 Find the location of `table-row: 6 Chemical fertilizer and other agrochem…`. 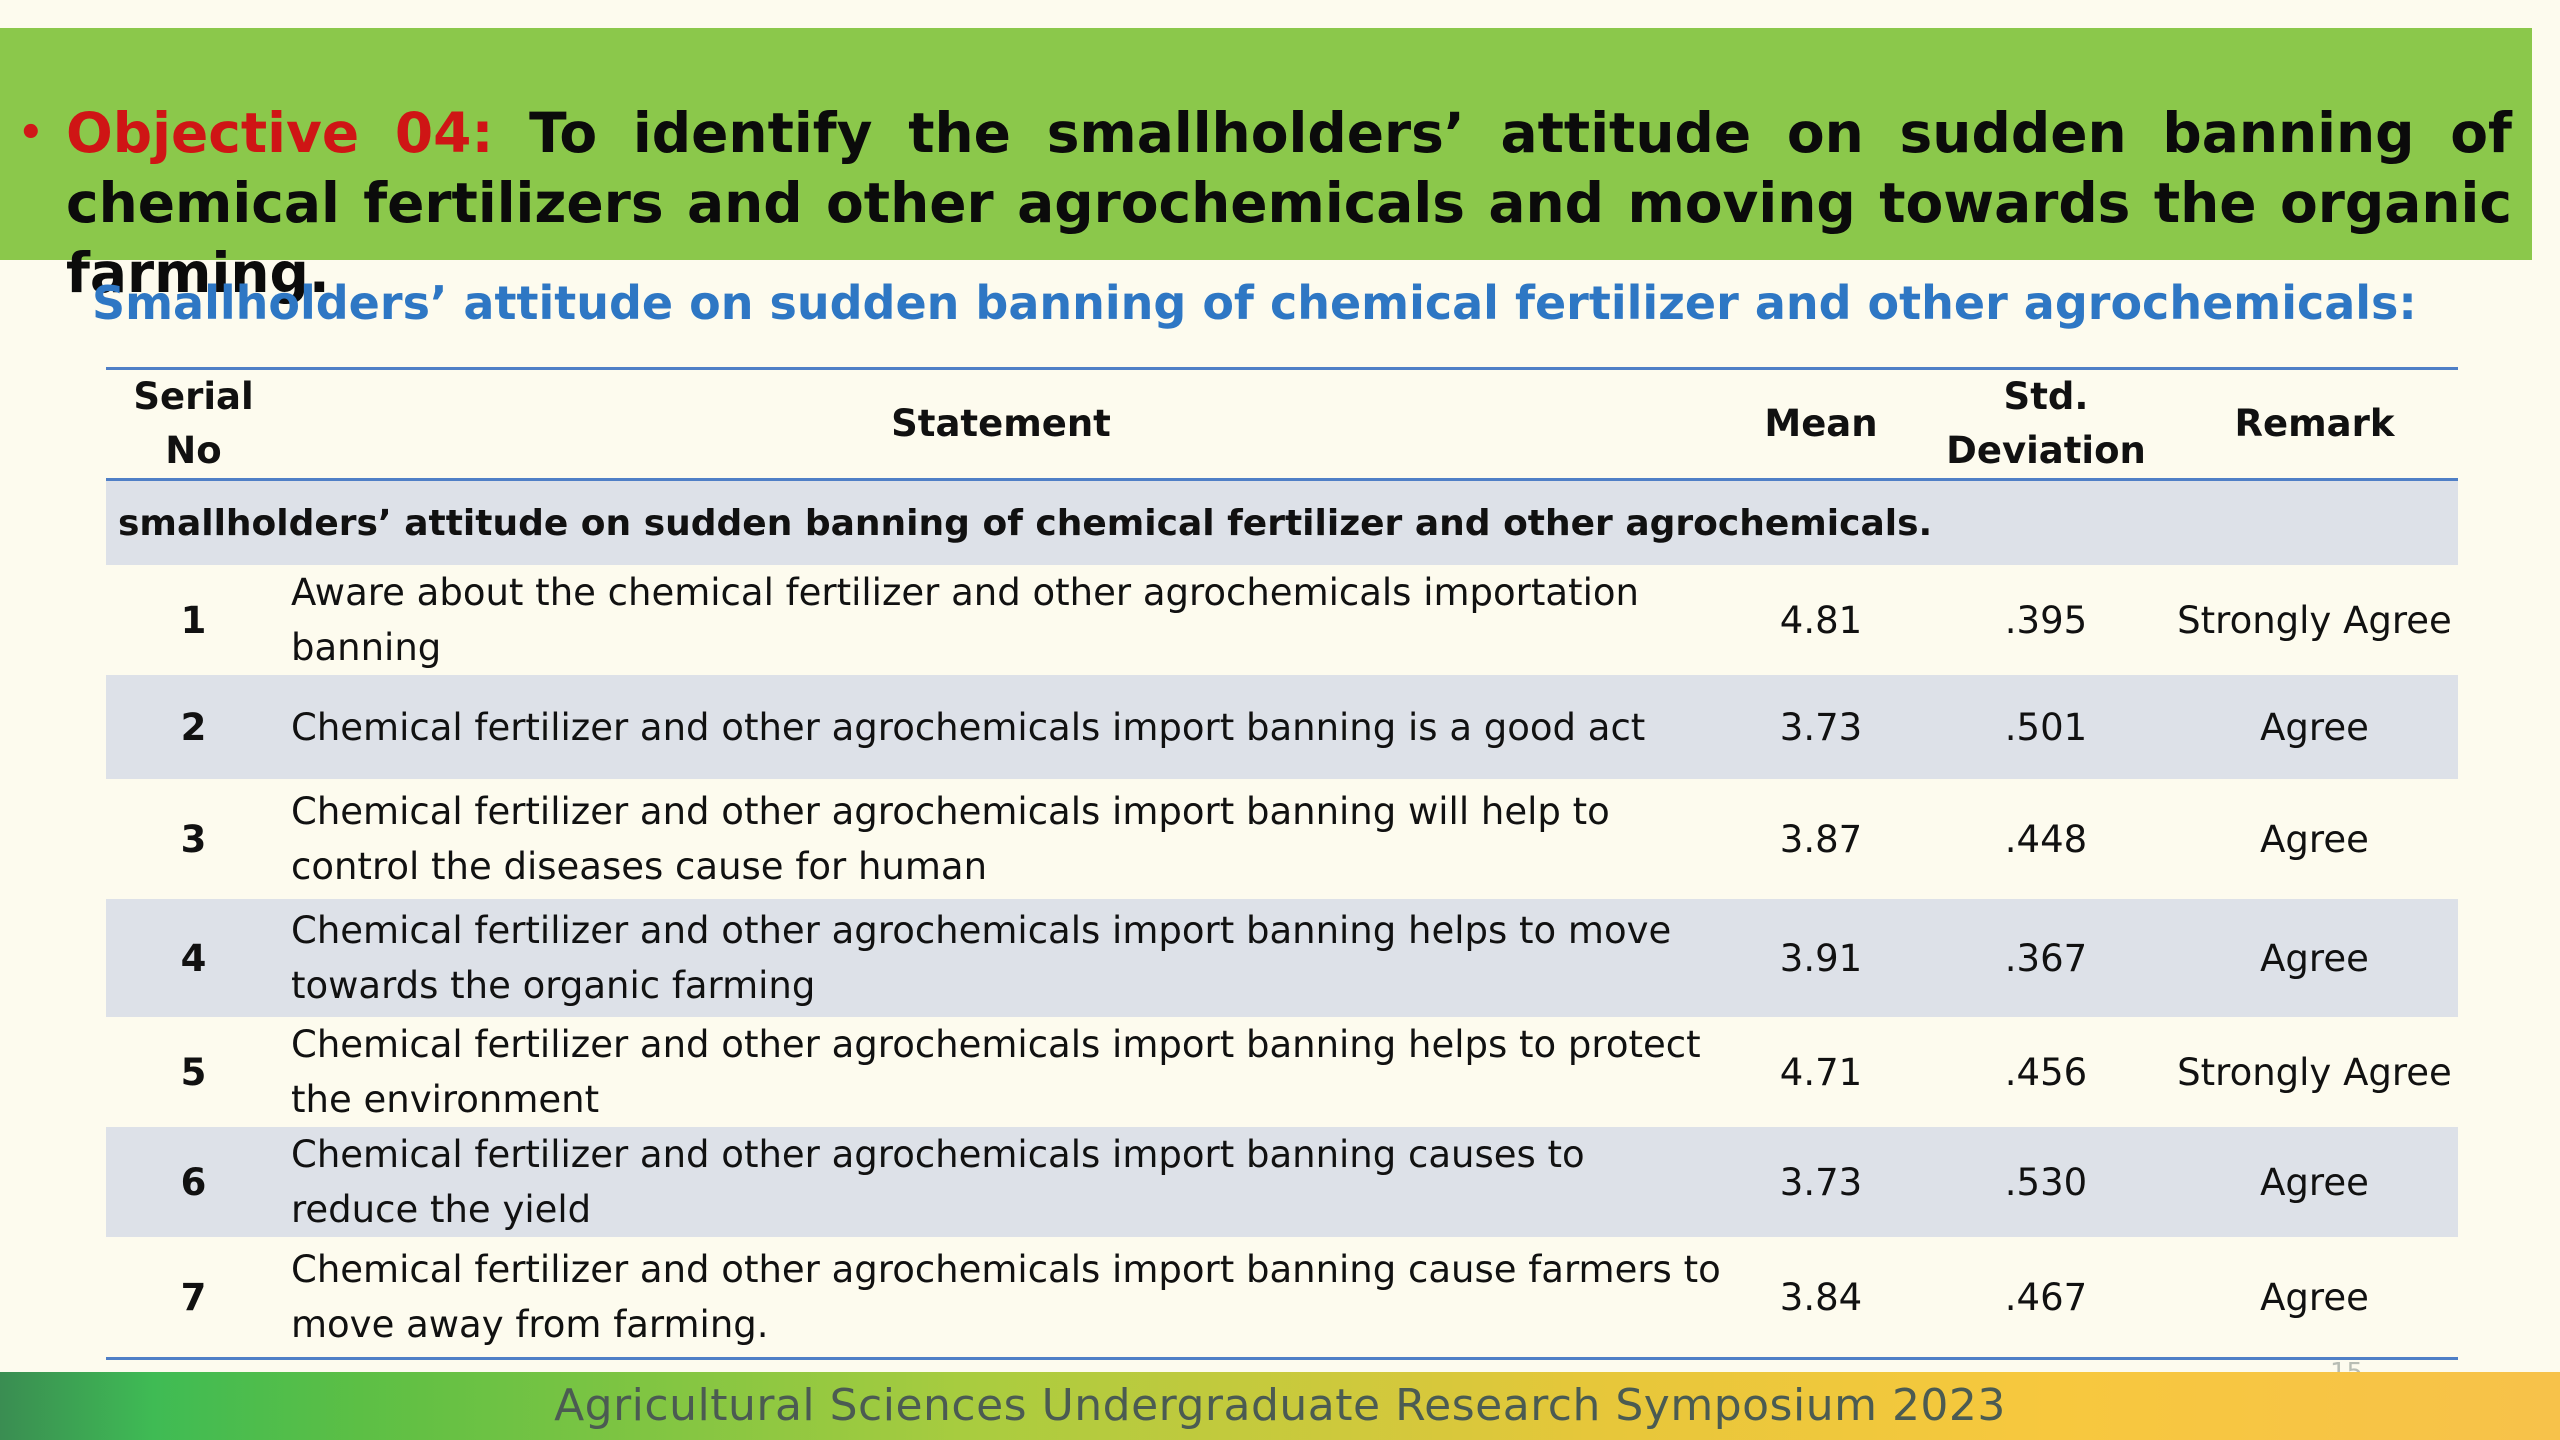

table-row: 6 Chemical fertilizer and other agrochem… is located at coordinates (1282, 1182).